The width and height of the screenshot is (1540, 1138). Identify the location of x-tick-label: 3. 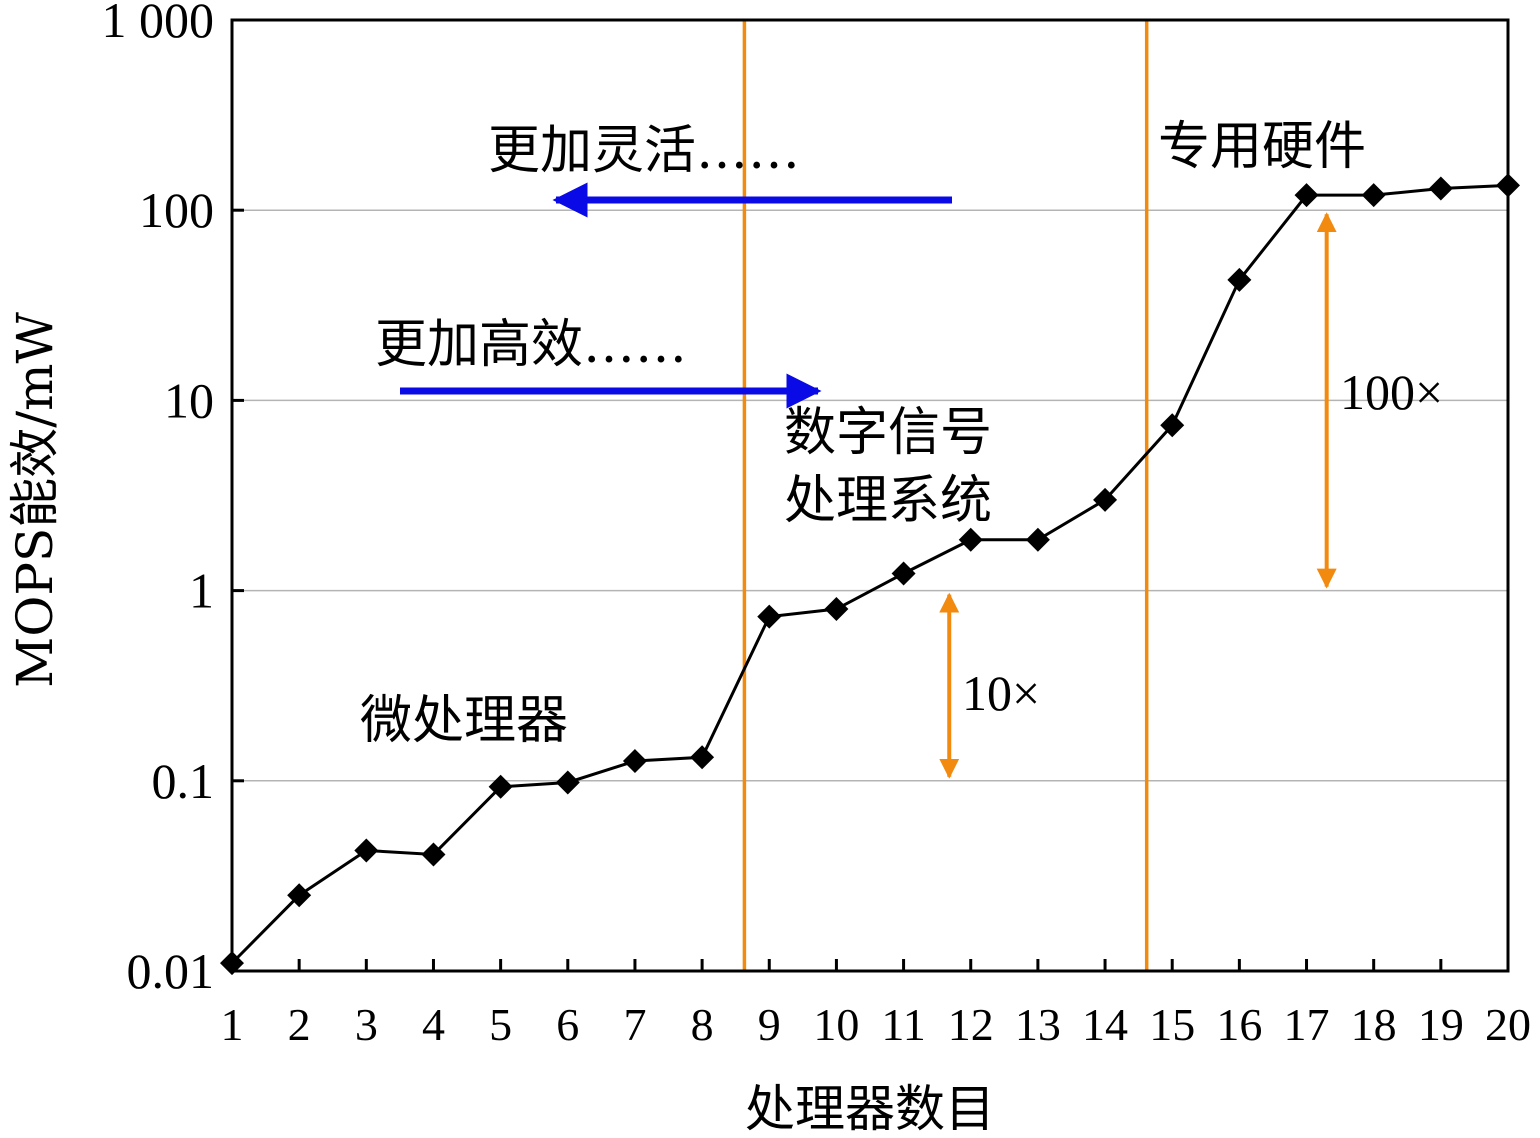
(366, 1024).